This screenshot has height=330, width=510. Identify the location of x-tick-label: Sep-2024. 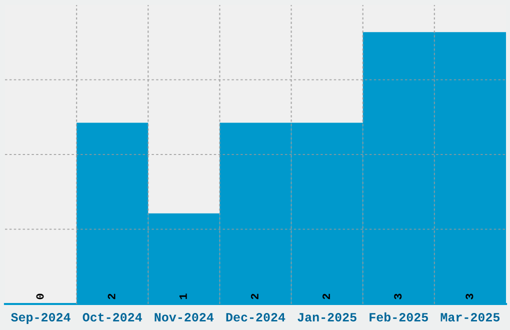
(40, 318).